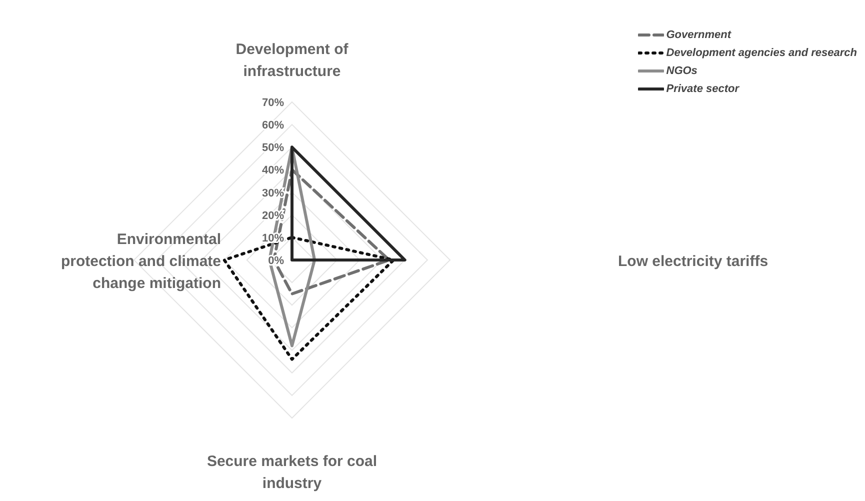 This screenshot has width=865, height=501. What do you see at coordinates (699, 35) in the screenshot?
I see `legend-label: Government` at bounding box center [699, 35].